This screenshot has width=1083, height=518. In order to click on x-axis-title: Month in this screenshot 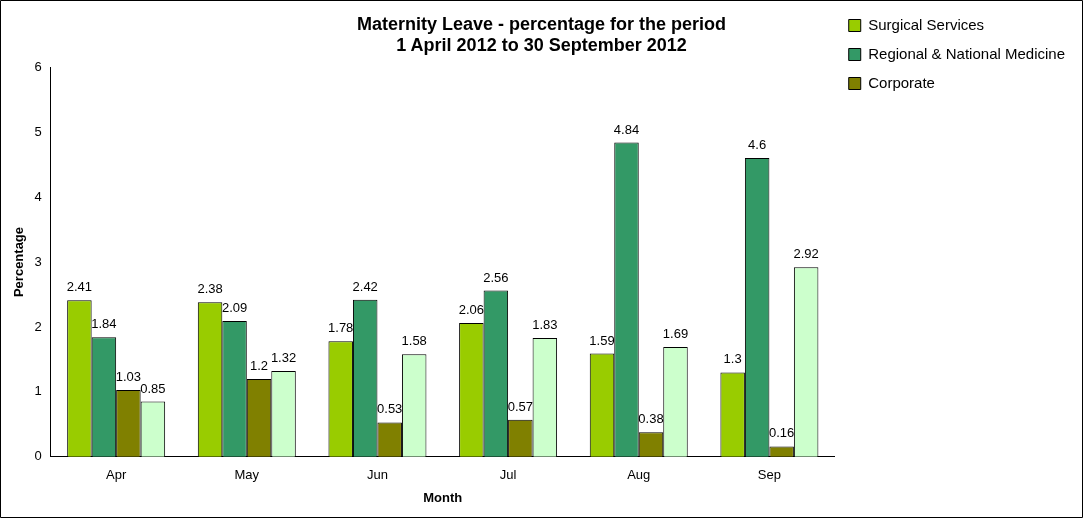, I will do `click(443, 497)`.